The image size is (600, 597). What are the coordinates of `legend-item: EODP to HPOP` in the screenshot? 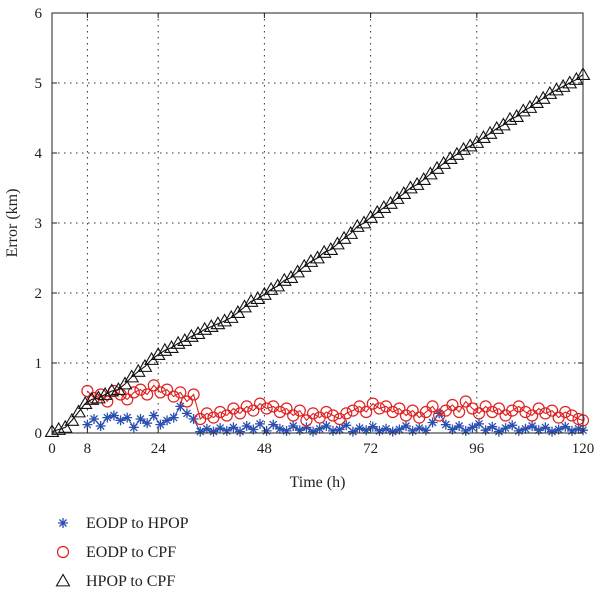 It's located at (123, 523).